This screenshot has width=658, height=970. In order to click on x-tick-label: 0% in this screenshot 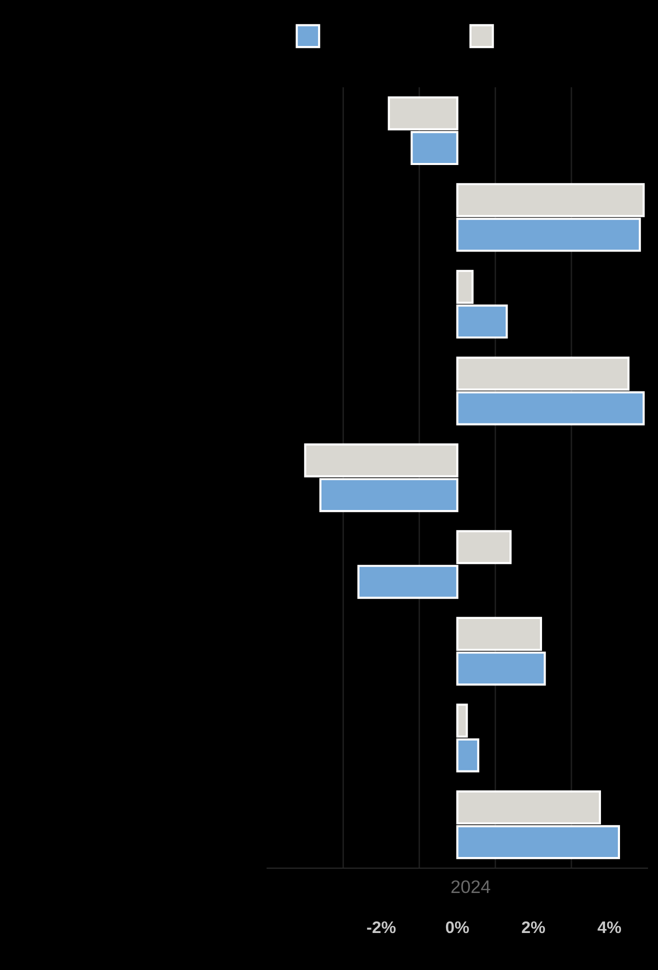, I will do `click(457, 927)`.